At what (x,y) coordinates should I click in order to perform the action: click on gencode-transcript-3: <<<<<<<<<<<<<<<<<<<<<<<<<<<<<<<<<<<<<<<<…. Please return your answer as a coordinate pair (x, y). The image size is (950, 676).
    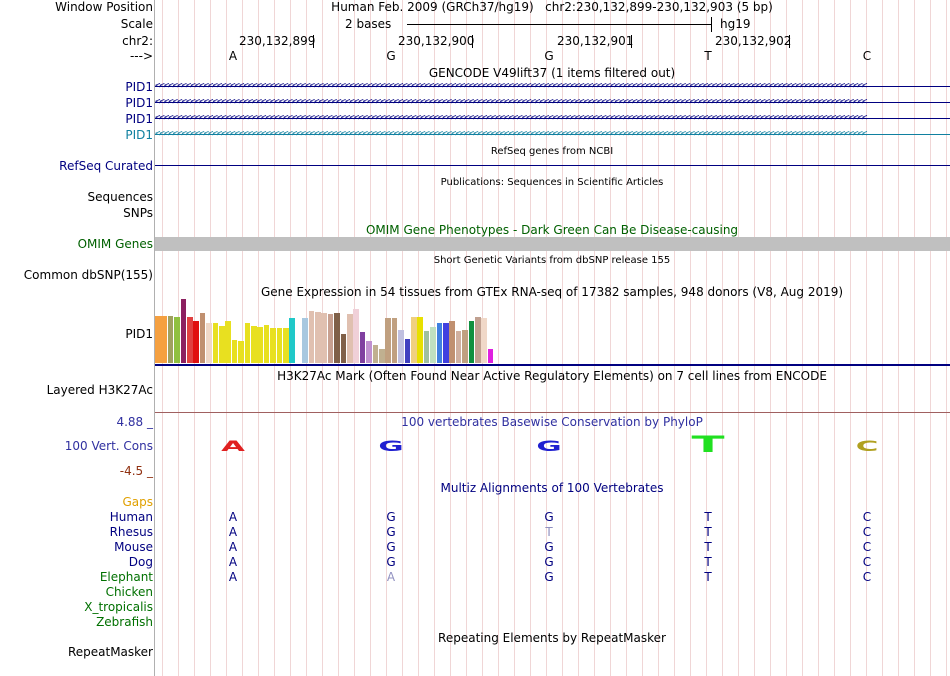
    Looking at the image, I should click on (552, 118).